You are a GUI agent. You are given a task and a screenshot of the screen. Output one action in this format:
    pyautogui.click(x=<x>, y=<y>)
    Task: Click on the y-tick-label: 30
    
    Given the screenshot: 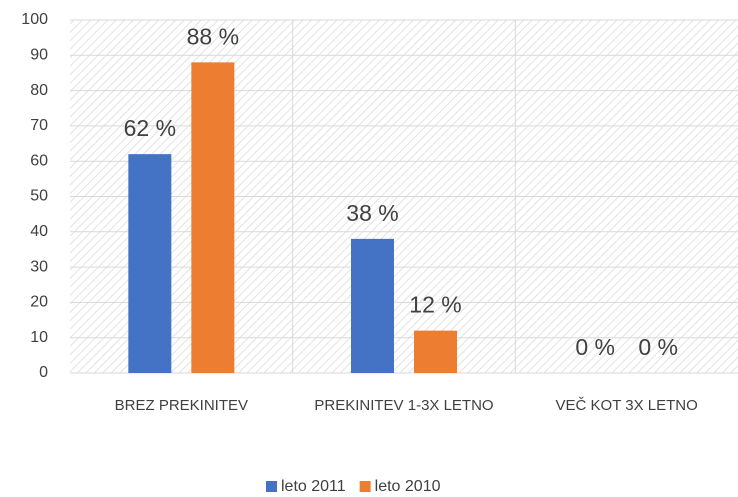 What is the action you would take?
    pyautogui.click(x=39, y=266)
    